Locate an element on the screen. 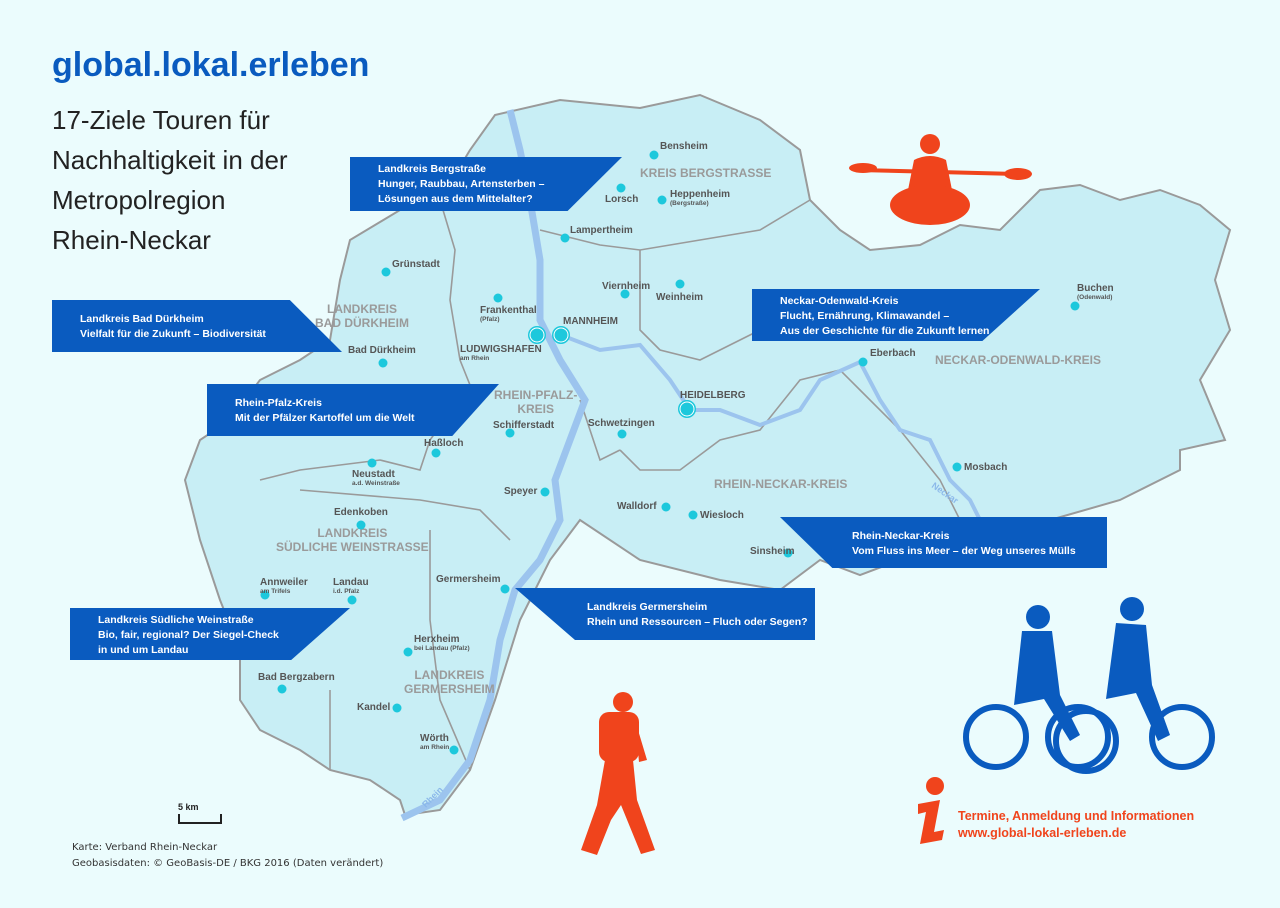  region-label: RHEIN-NECKAR-KREIS is located at coordinates (781, 484).